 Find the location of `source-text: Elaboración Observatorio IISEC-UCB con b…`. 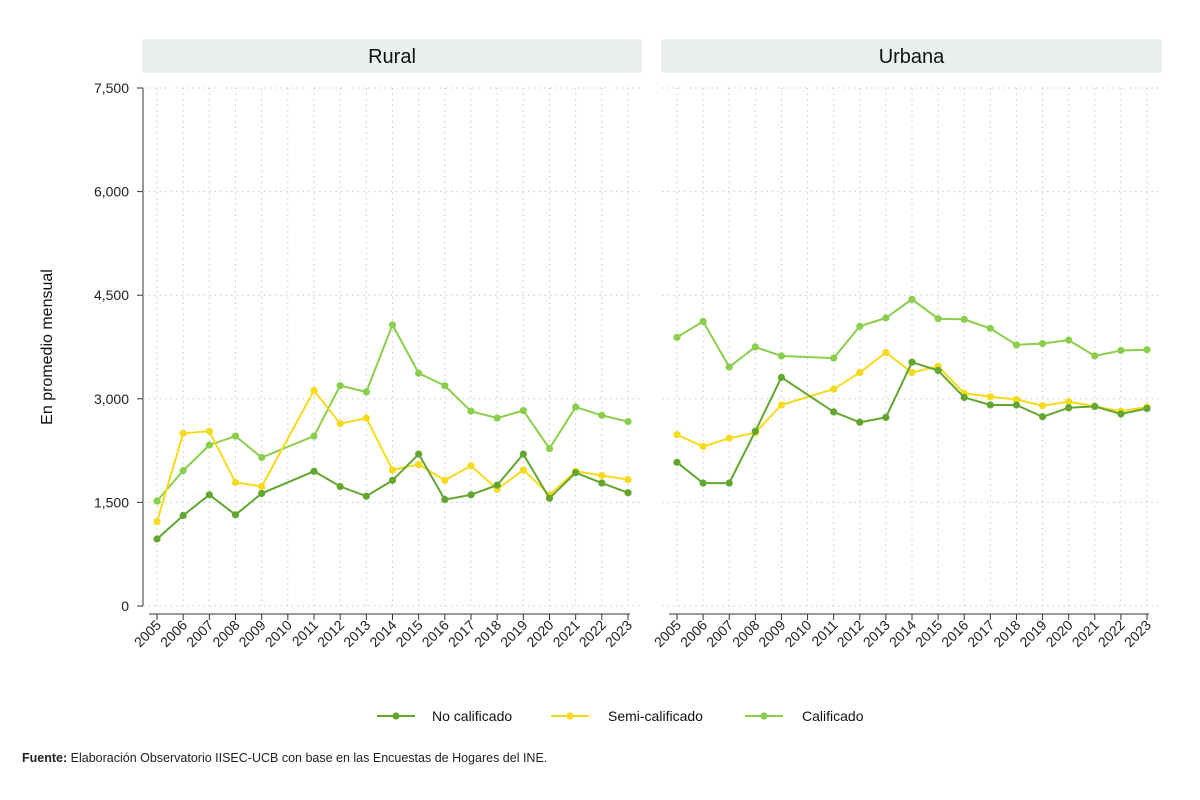

source-text: Elaboración Observatorio IISEC-UCB con b… is located at coordinates (309, 758).